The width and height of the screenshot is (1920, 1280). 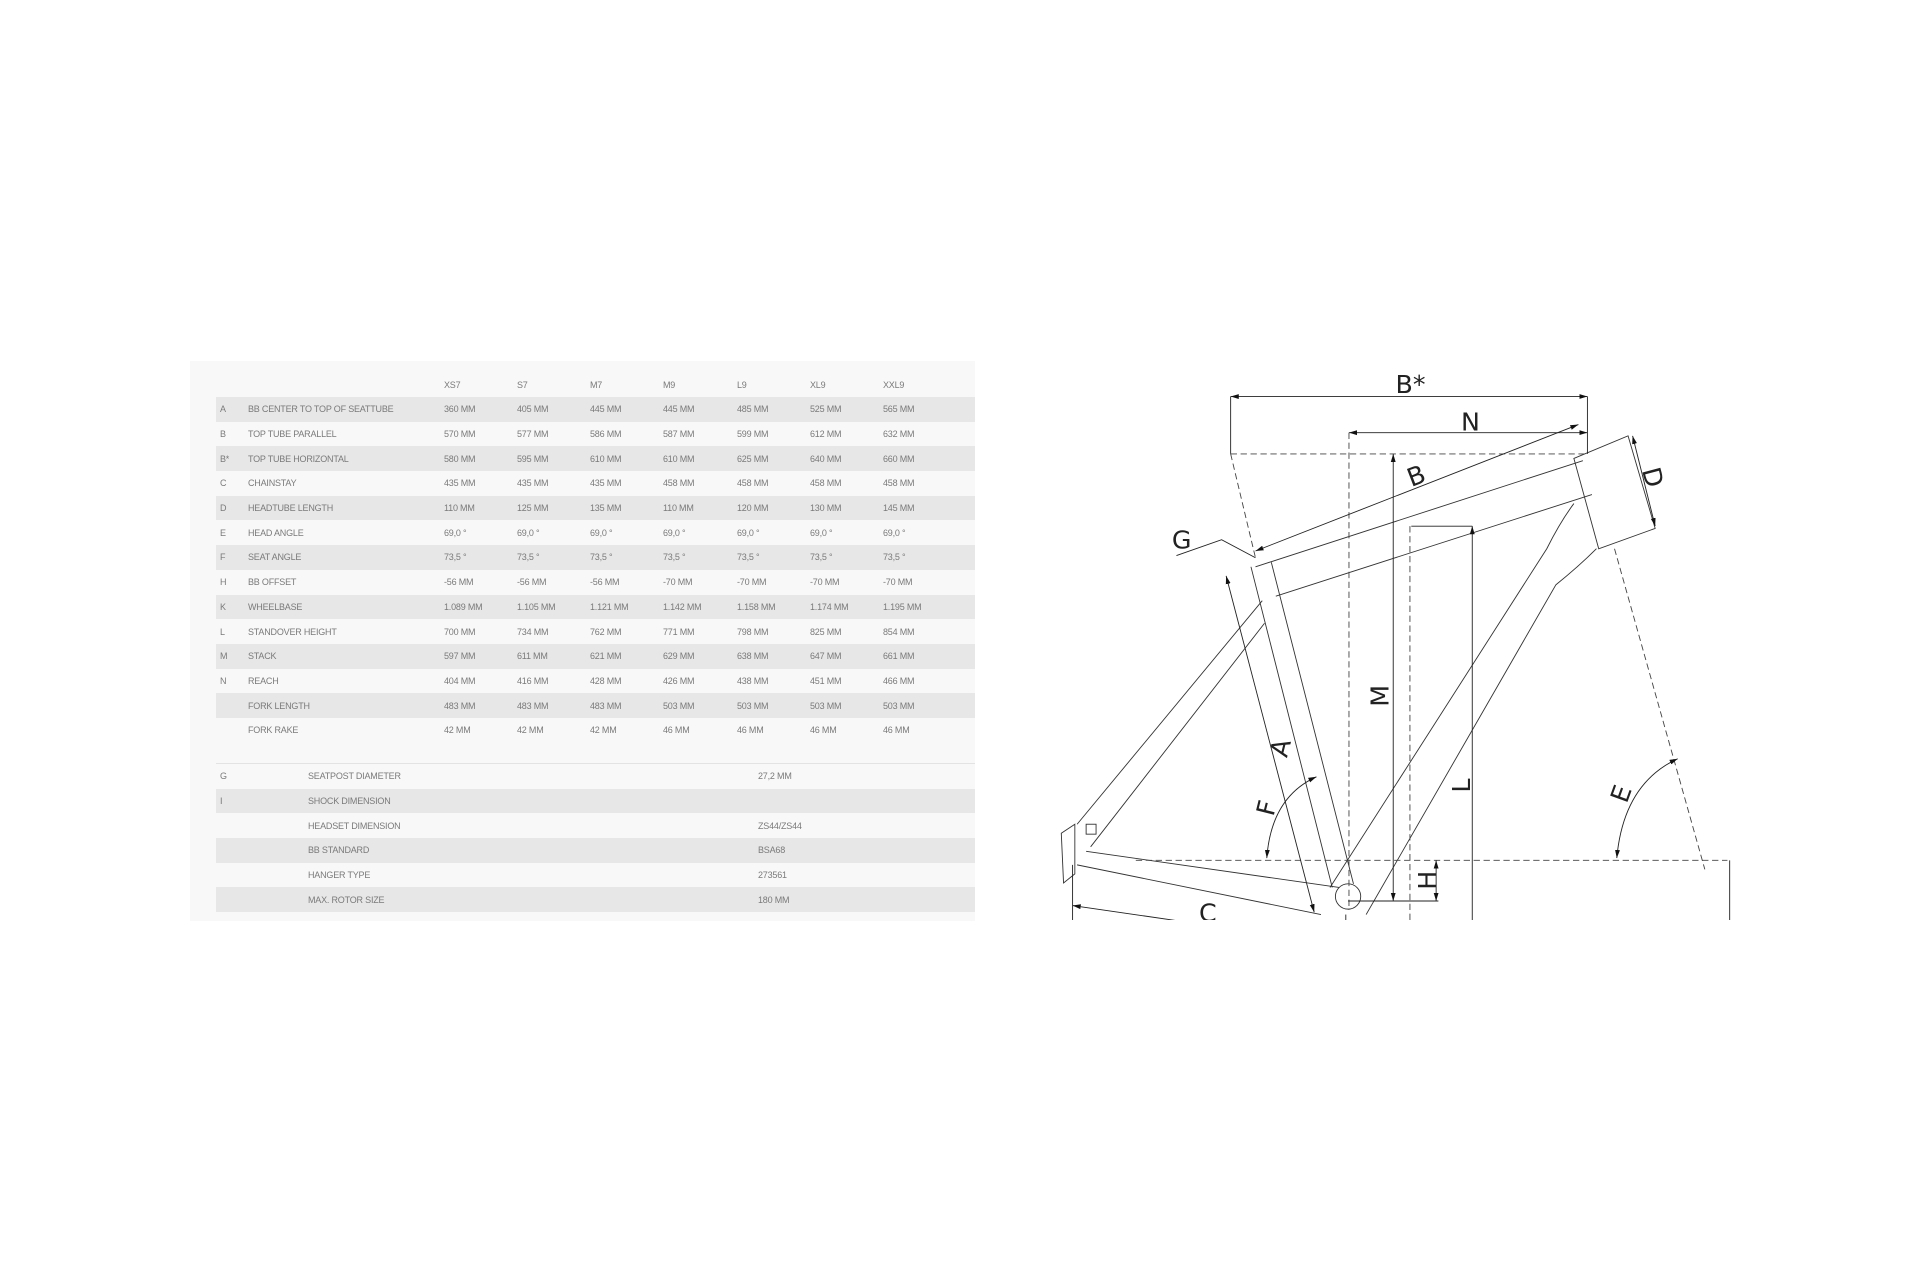 I want to click on size-header: M9, so click(x=669, y=385).